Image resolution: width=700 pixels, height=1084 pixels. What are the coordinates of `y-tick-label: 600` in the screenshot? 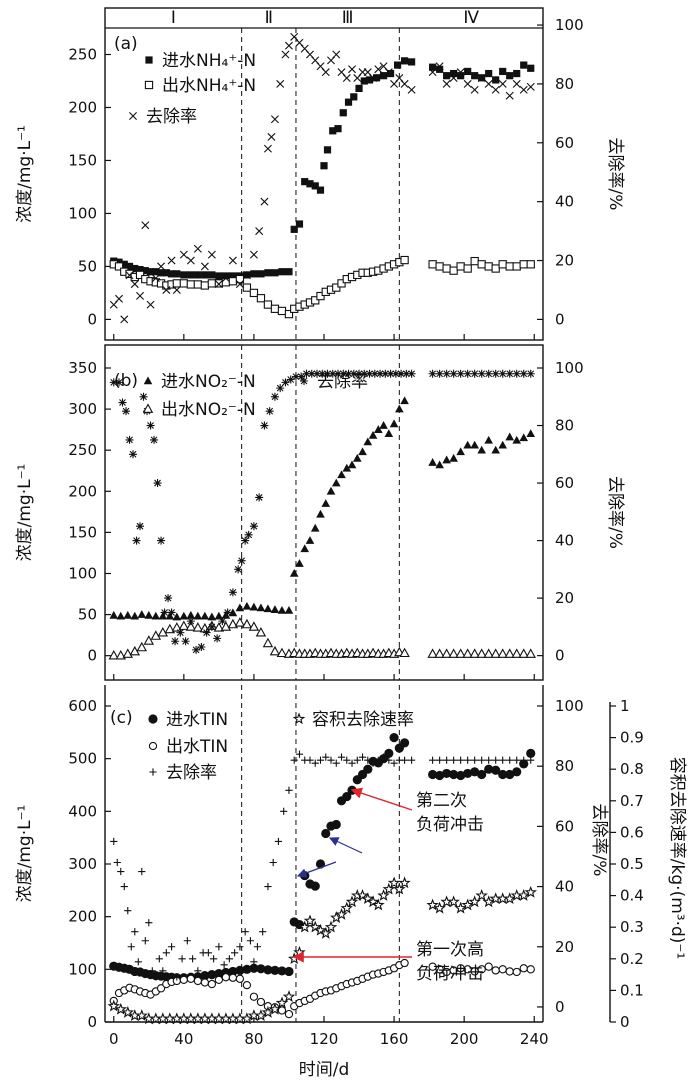 It's located at (82, 706).